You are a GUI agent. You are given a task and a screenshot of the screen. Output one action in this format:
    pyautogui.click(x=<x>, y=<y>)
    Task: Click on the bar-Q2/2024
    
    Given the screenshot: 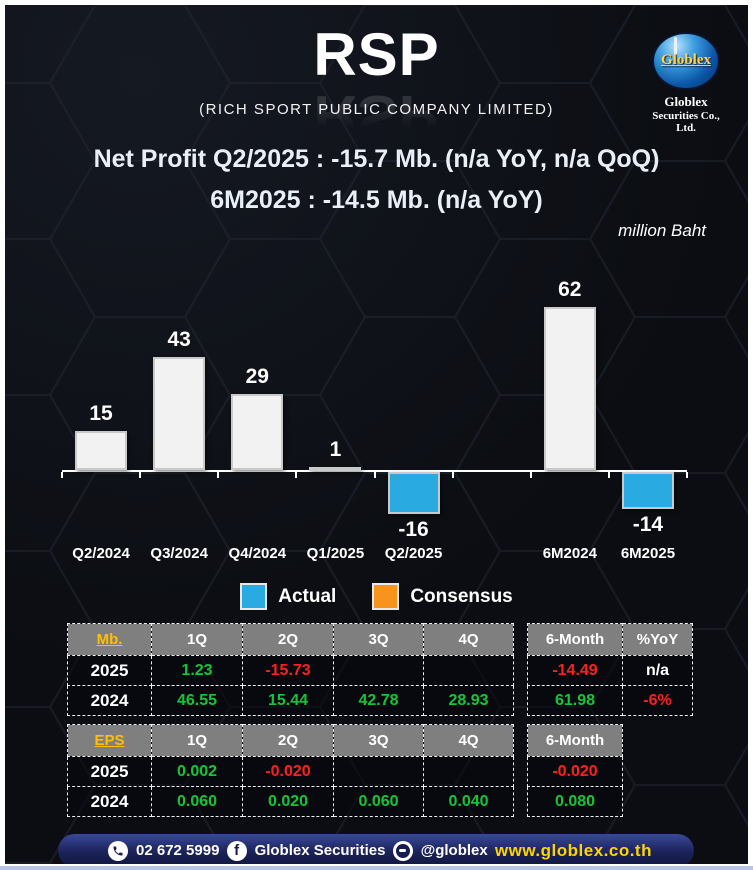 What is the action you would take?
    pyautogui.click(x=101, y=450)
    